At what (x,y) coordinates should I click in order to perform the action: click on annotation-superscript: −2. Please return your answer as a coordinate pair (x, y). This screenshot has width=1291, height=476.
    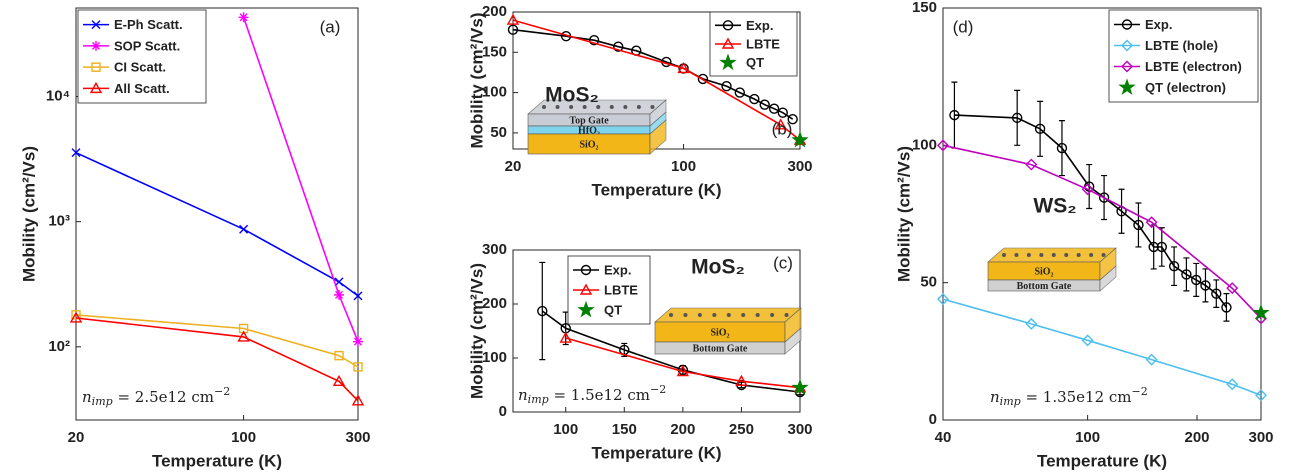
    Looking at the image, I should click on (1140, 391).